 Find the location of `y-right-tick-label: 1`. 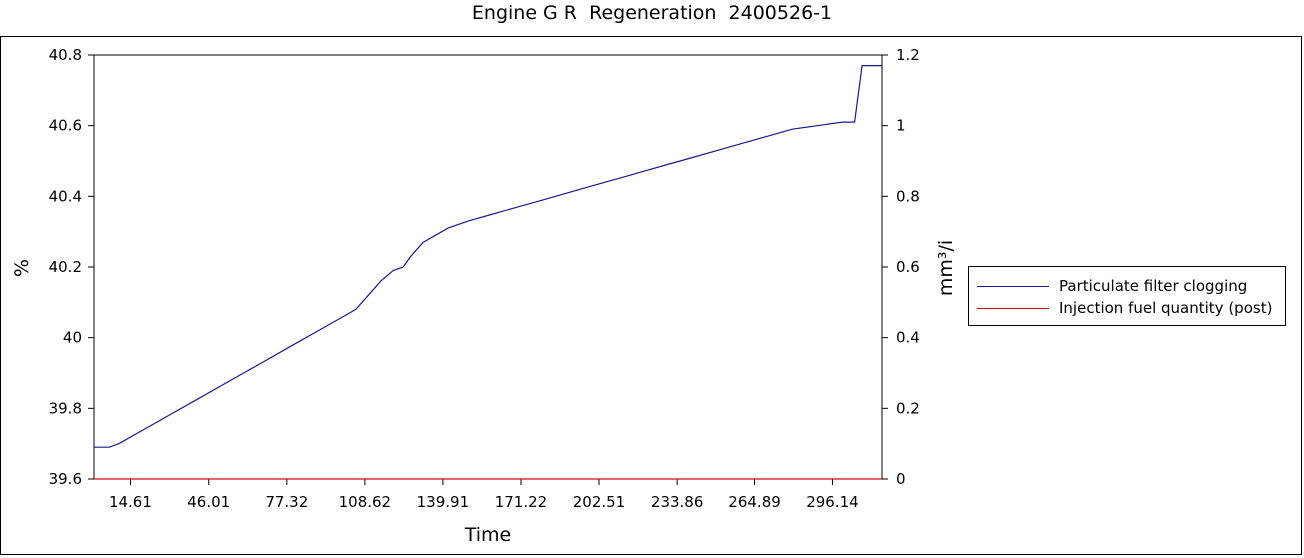

y-right-tick-label: 1 is located at coordinates (901, 126).